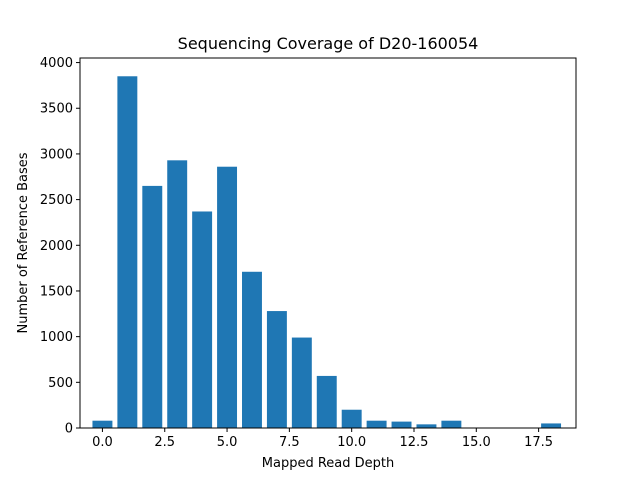 The width and height of the screenshot is (640, 480). What do you see at coordinates (56, 109) in the screenshot?
I see `y-tick-label: 3500` at bounding box center [56, 109].